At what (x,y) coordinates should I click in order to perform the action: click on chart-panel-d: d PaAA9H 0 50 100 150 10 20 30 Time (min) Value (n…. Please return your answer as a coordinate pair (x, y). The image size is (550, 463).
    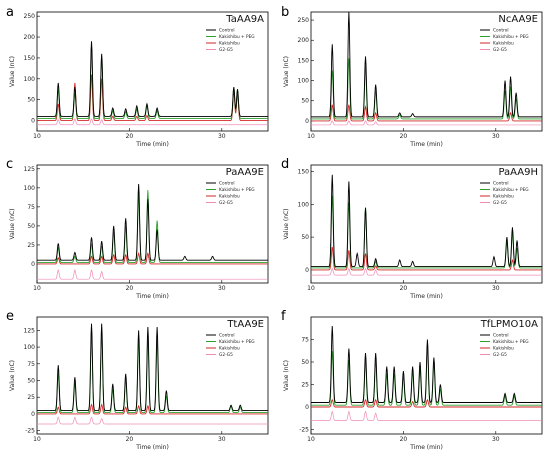
    Looking at the image, I should click on (412, 228).